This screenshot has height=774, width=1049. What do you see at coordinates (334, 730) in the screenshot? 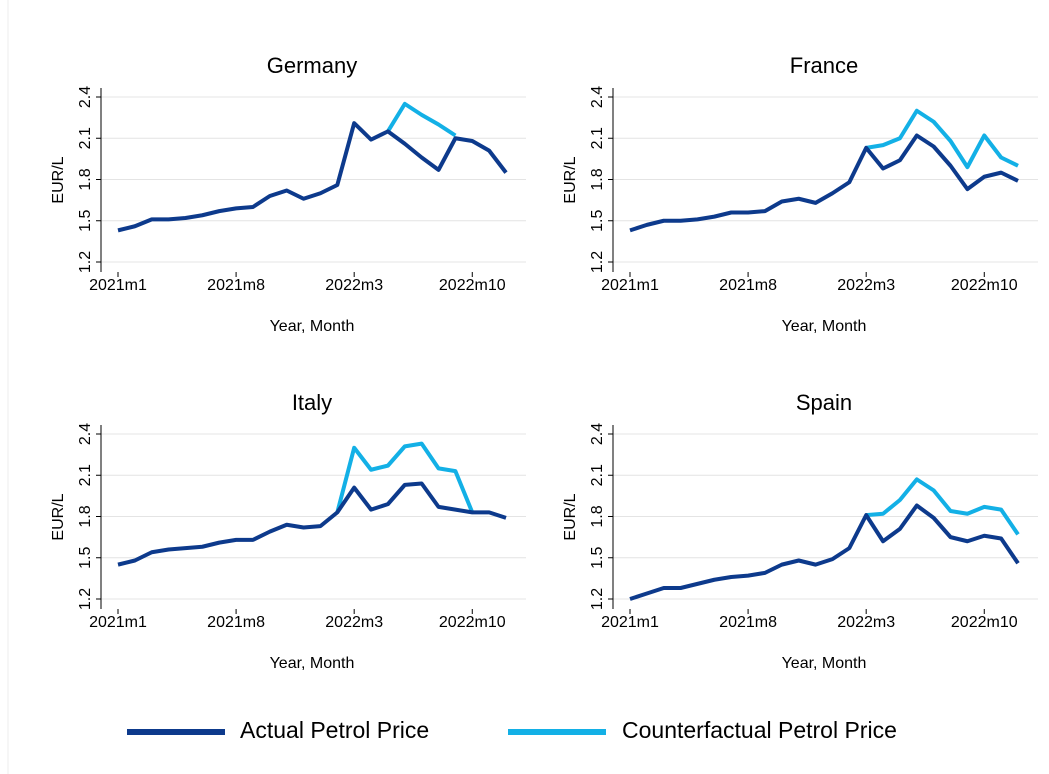
I see `legend-label: Actual Petrol Price` at bounding box center [334, 730].